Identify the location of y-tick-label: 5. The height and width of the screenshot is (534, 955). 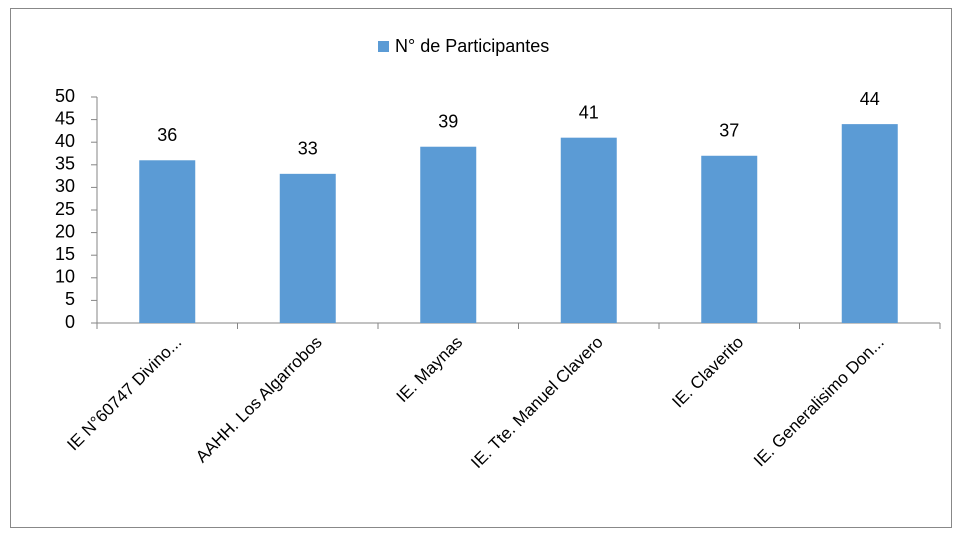
(70, 299).